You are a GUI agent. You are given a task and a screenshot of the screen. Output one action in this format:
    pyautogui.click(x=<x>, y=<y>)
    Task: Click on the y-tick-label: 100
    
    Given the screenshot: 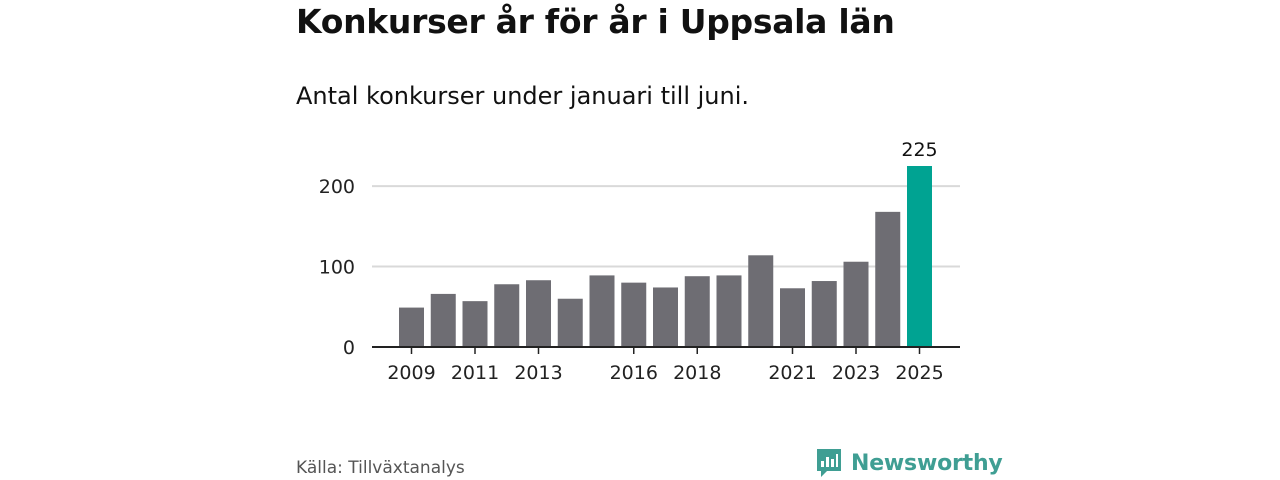 What is the action you would take?
    pyautogui.click(x=337, y=268)
    